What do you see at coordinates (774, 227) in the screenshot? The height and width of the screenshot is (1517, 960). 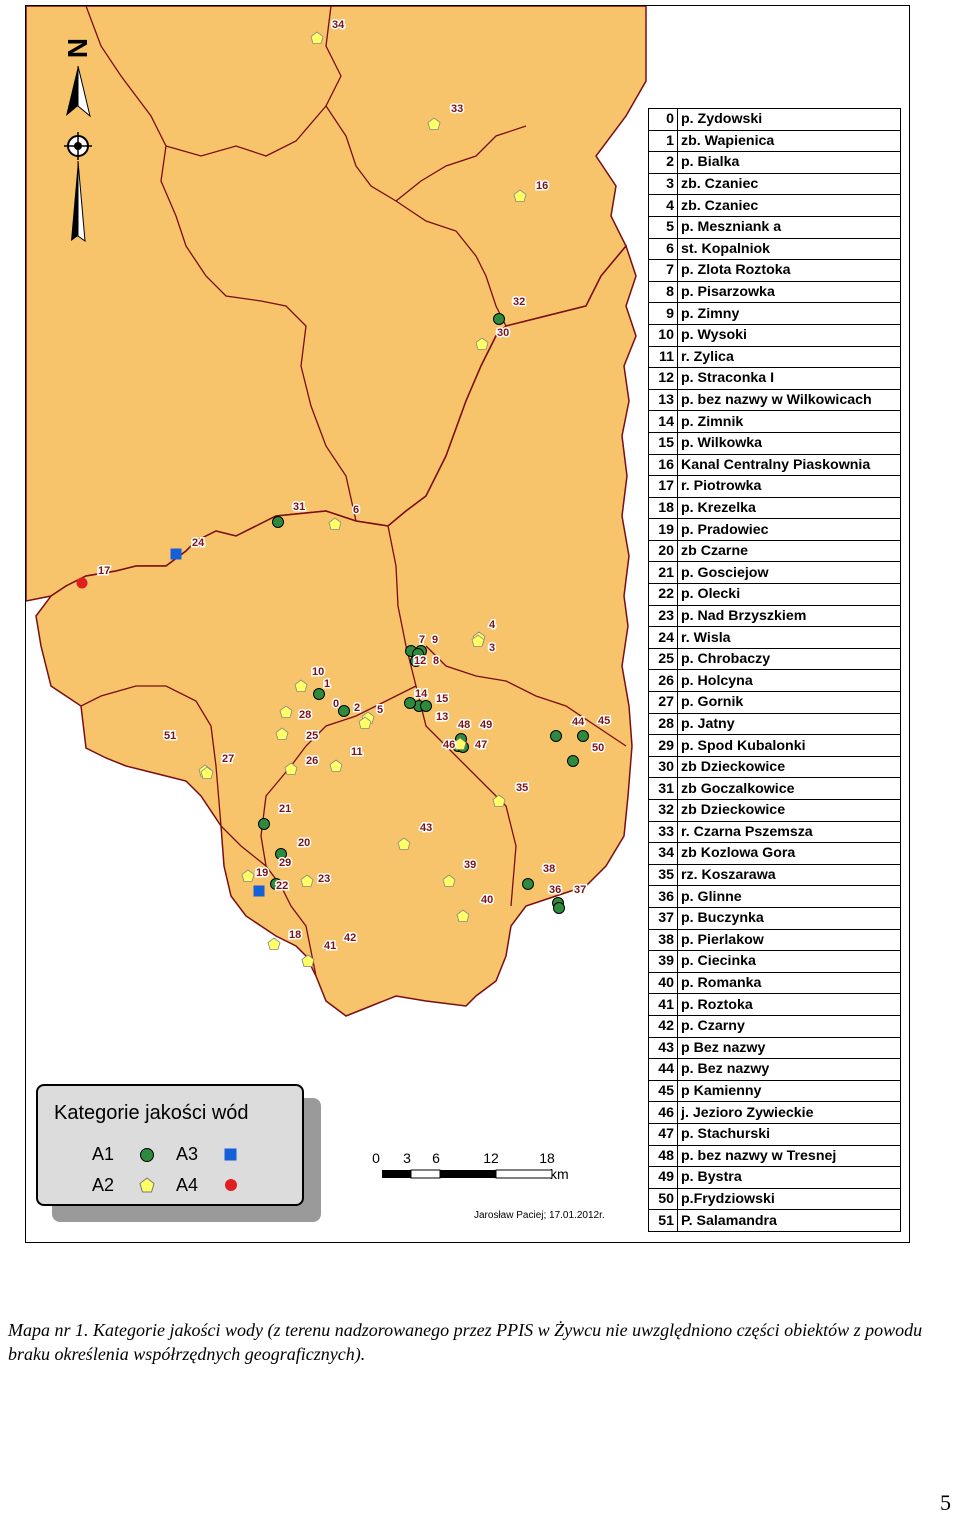 I see `table-row: 5 p. Meszniank a` at bounding box center [774, 227].